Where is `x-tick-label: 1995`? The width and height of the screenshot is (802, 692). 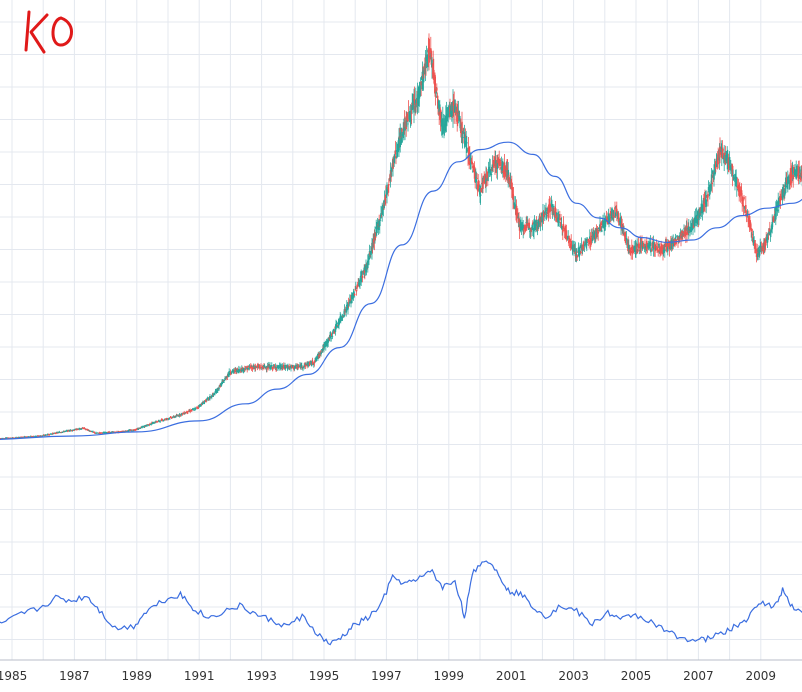 x-tick-label: 1995 is located at coordinates (324, 676).